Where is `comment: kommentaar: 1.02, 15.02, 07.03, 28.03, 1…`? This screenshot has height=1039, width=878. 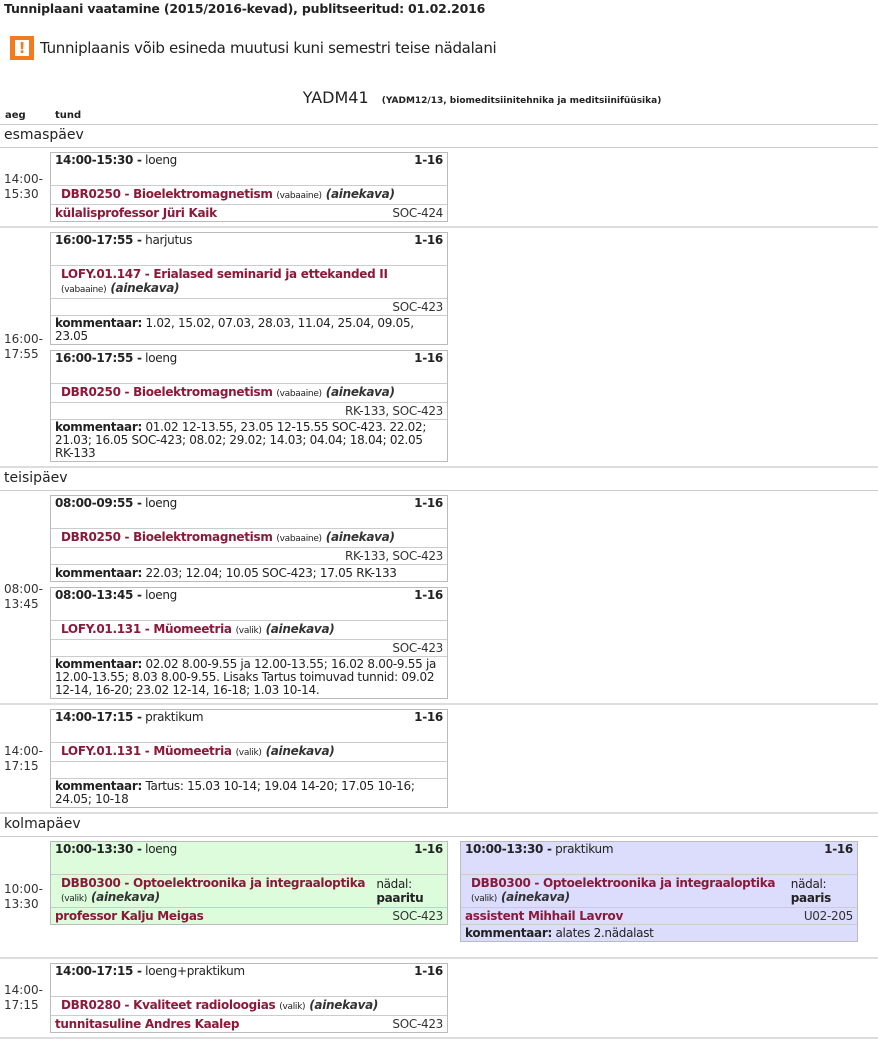 comment: kommentaar: 1.02, 15.02, 07.03, 28.03, 1… is located at coordinates (249, 330).